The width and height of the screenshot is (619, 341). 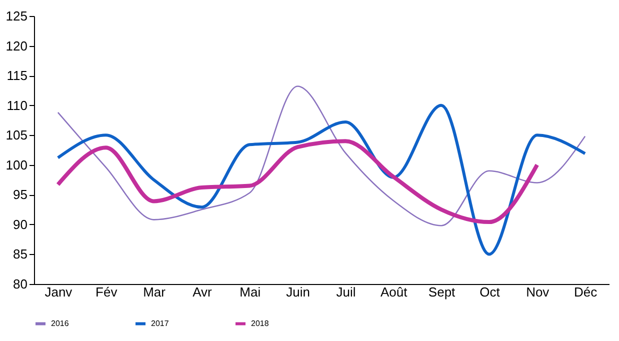 I want to click on y-tick-label: 85, so click(x=20, y=254).